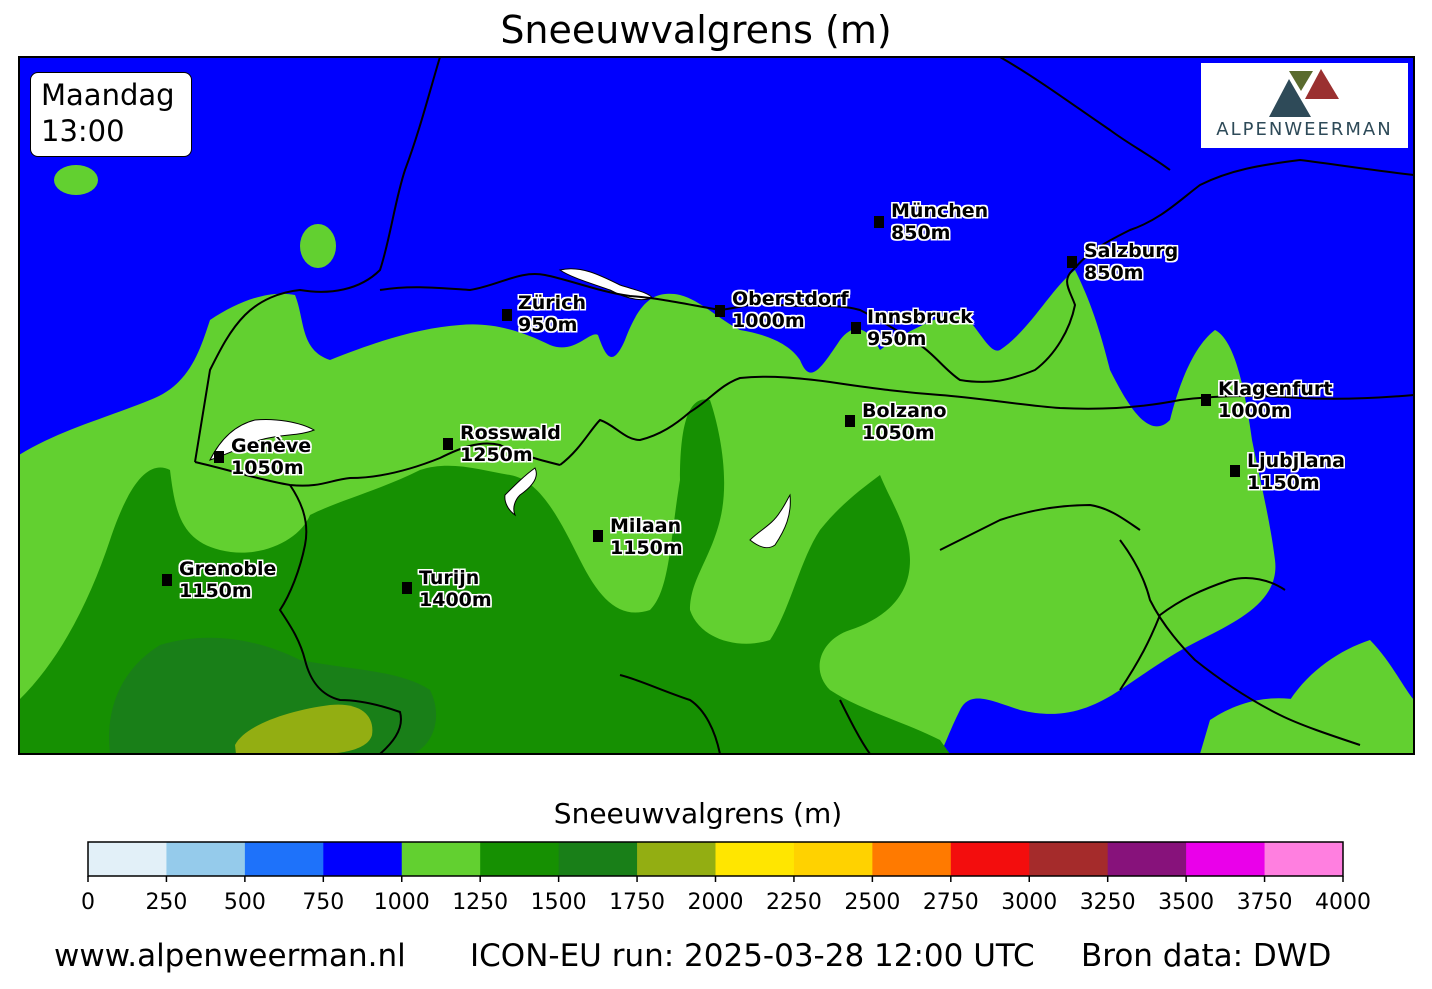 The image size is (1432, 989). What do you see at coordinates (1029, 902) in the screenshot?
I see `colorbar-tick-label: 3000` at bounding box center [1029, 902].